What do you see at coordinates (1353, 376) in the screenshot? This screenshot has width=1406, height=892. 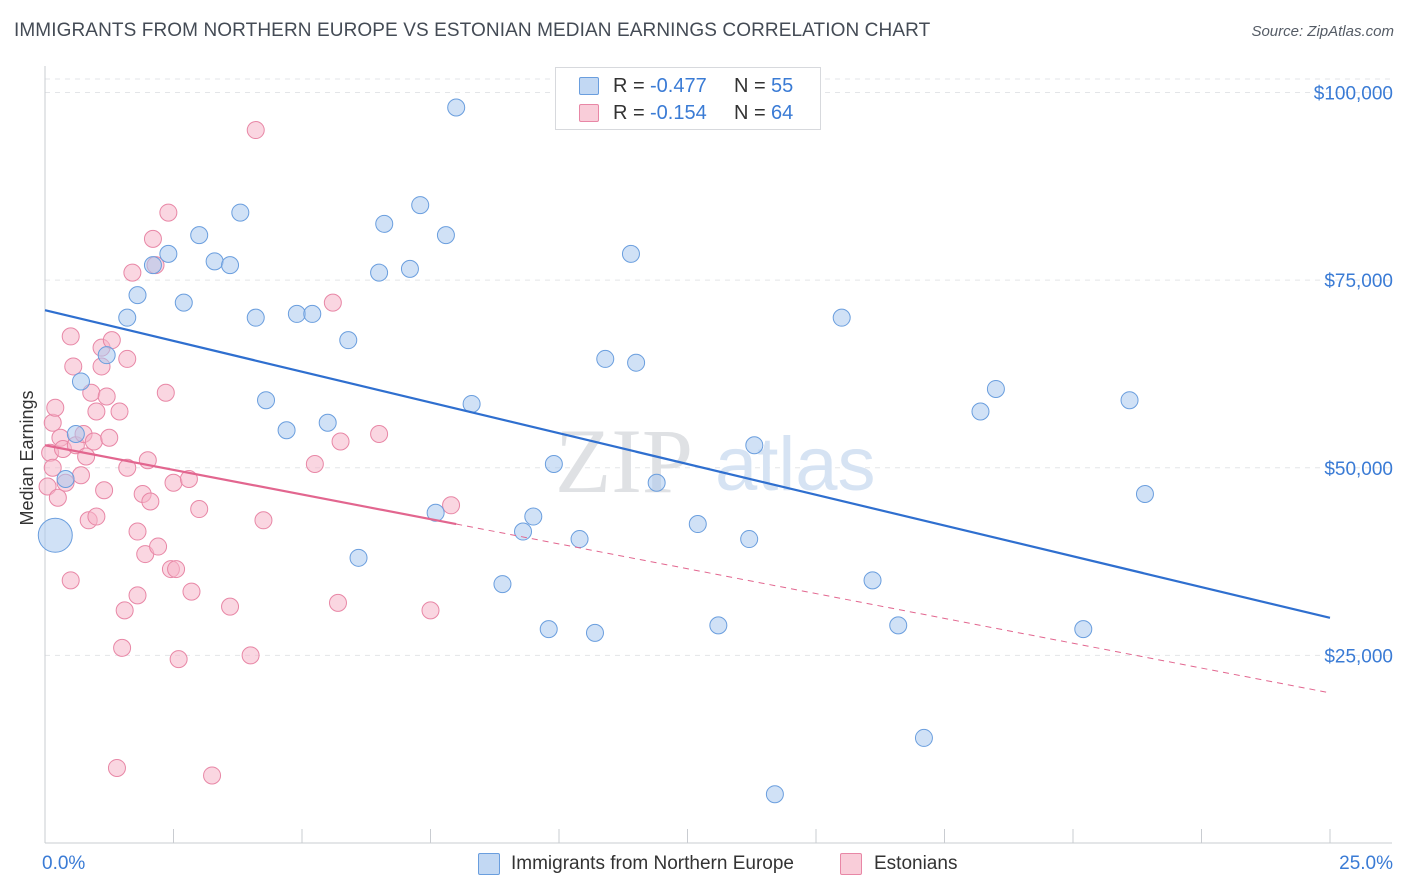 I see `y-tick-labels: $25,000 $50,000 $75,000 $100,000` at bounding box center [1353, 376].